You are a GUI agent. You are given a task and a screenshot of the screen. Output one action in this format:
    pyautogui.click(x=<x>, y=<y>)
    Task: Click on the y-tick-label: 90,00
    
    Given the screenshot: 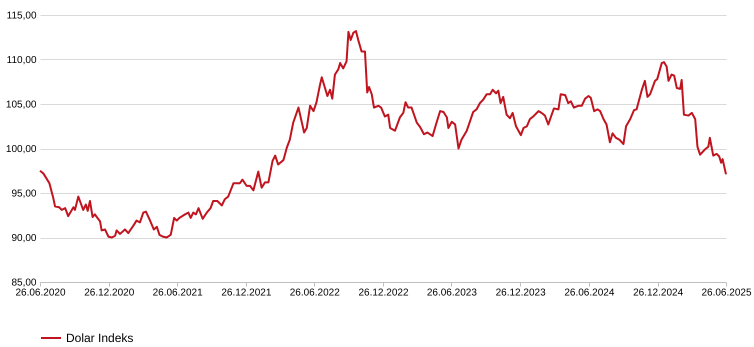 What is the action you would take?
    pyautogui.click(x=24, y=238)
    